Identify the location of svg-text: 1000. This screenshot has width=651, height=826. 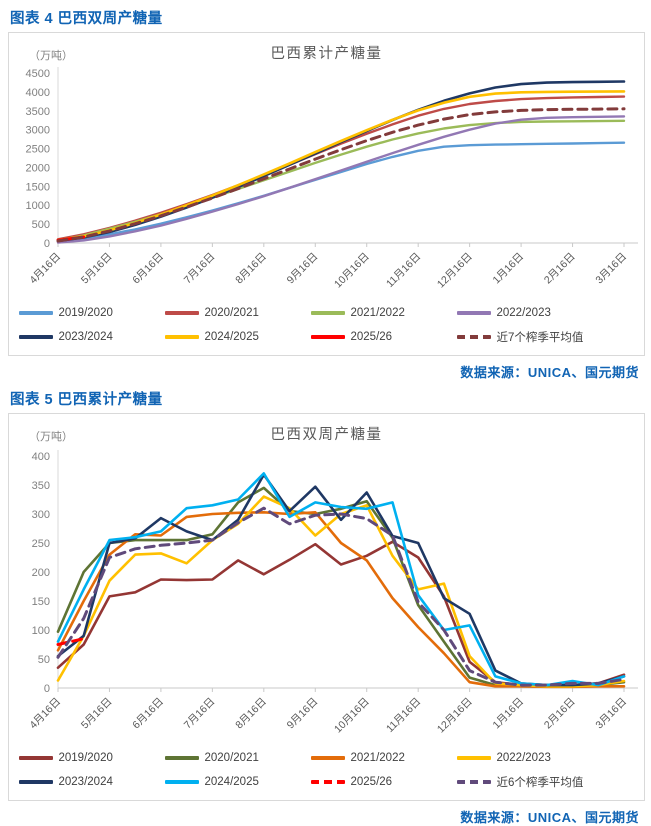
(38, 206).